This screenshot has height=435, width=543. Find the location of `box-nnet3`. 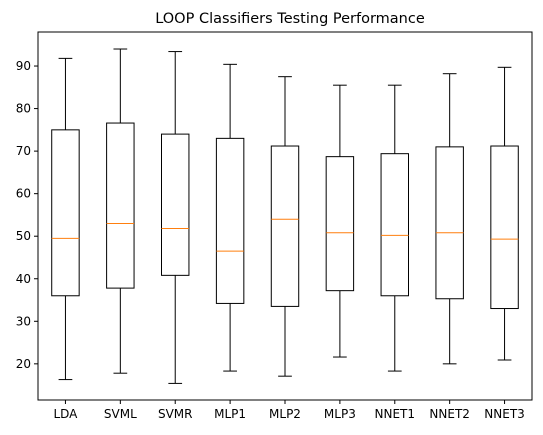

box-nnet3 is located at coordinates (504, 213).